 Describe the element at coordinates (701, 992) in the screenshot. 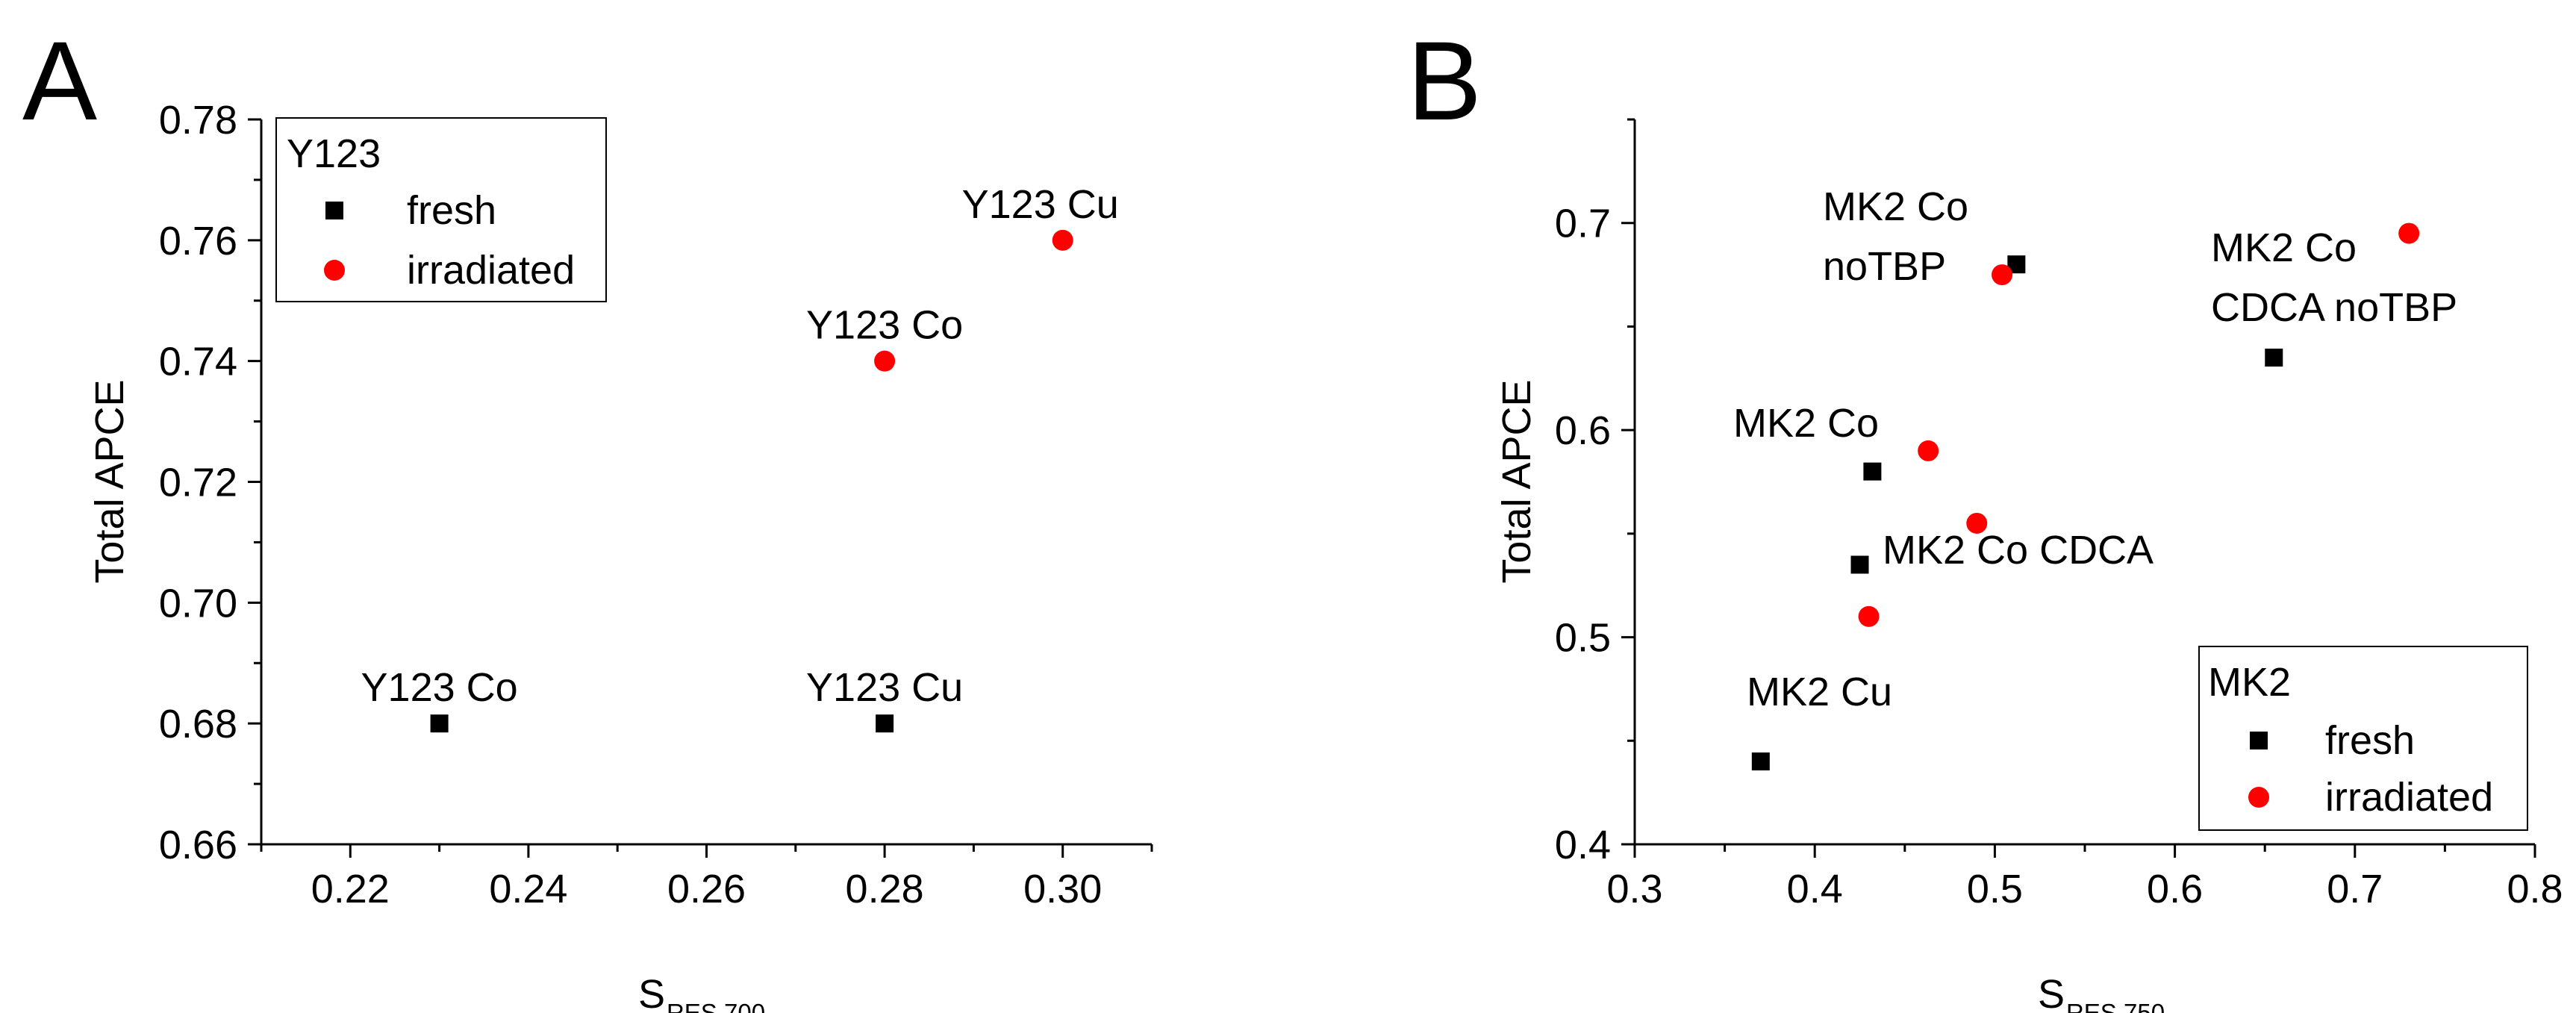

I see `x-axis-title-a: SRES 700` at that location.